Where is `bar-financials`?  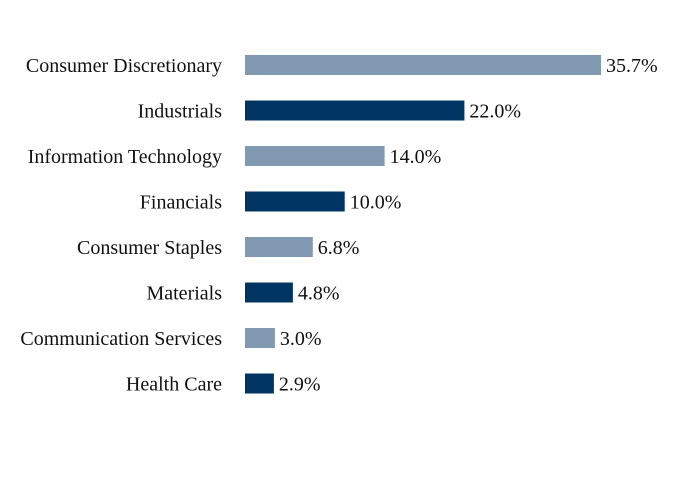 bar-financials is located at coordinates (295, 201).